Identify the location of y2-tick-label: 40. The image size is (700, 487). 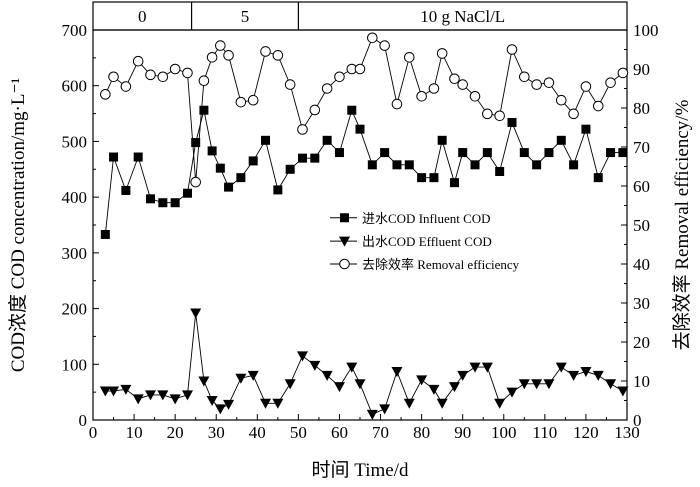
(641, 264).